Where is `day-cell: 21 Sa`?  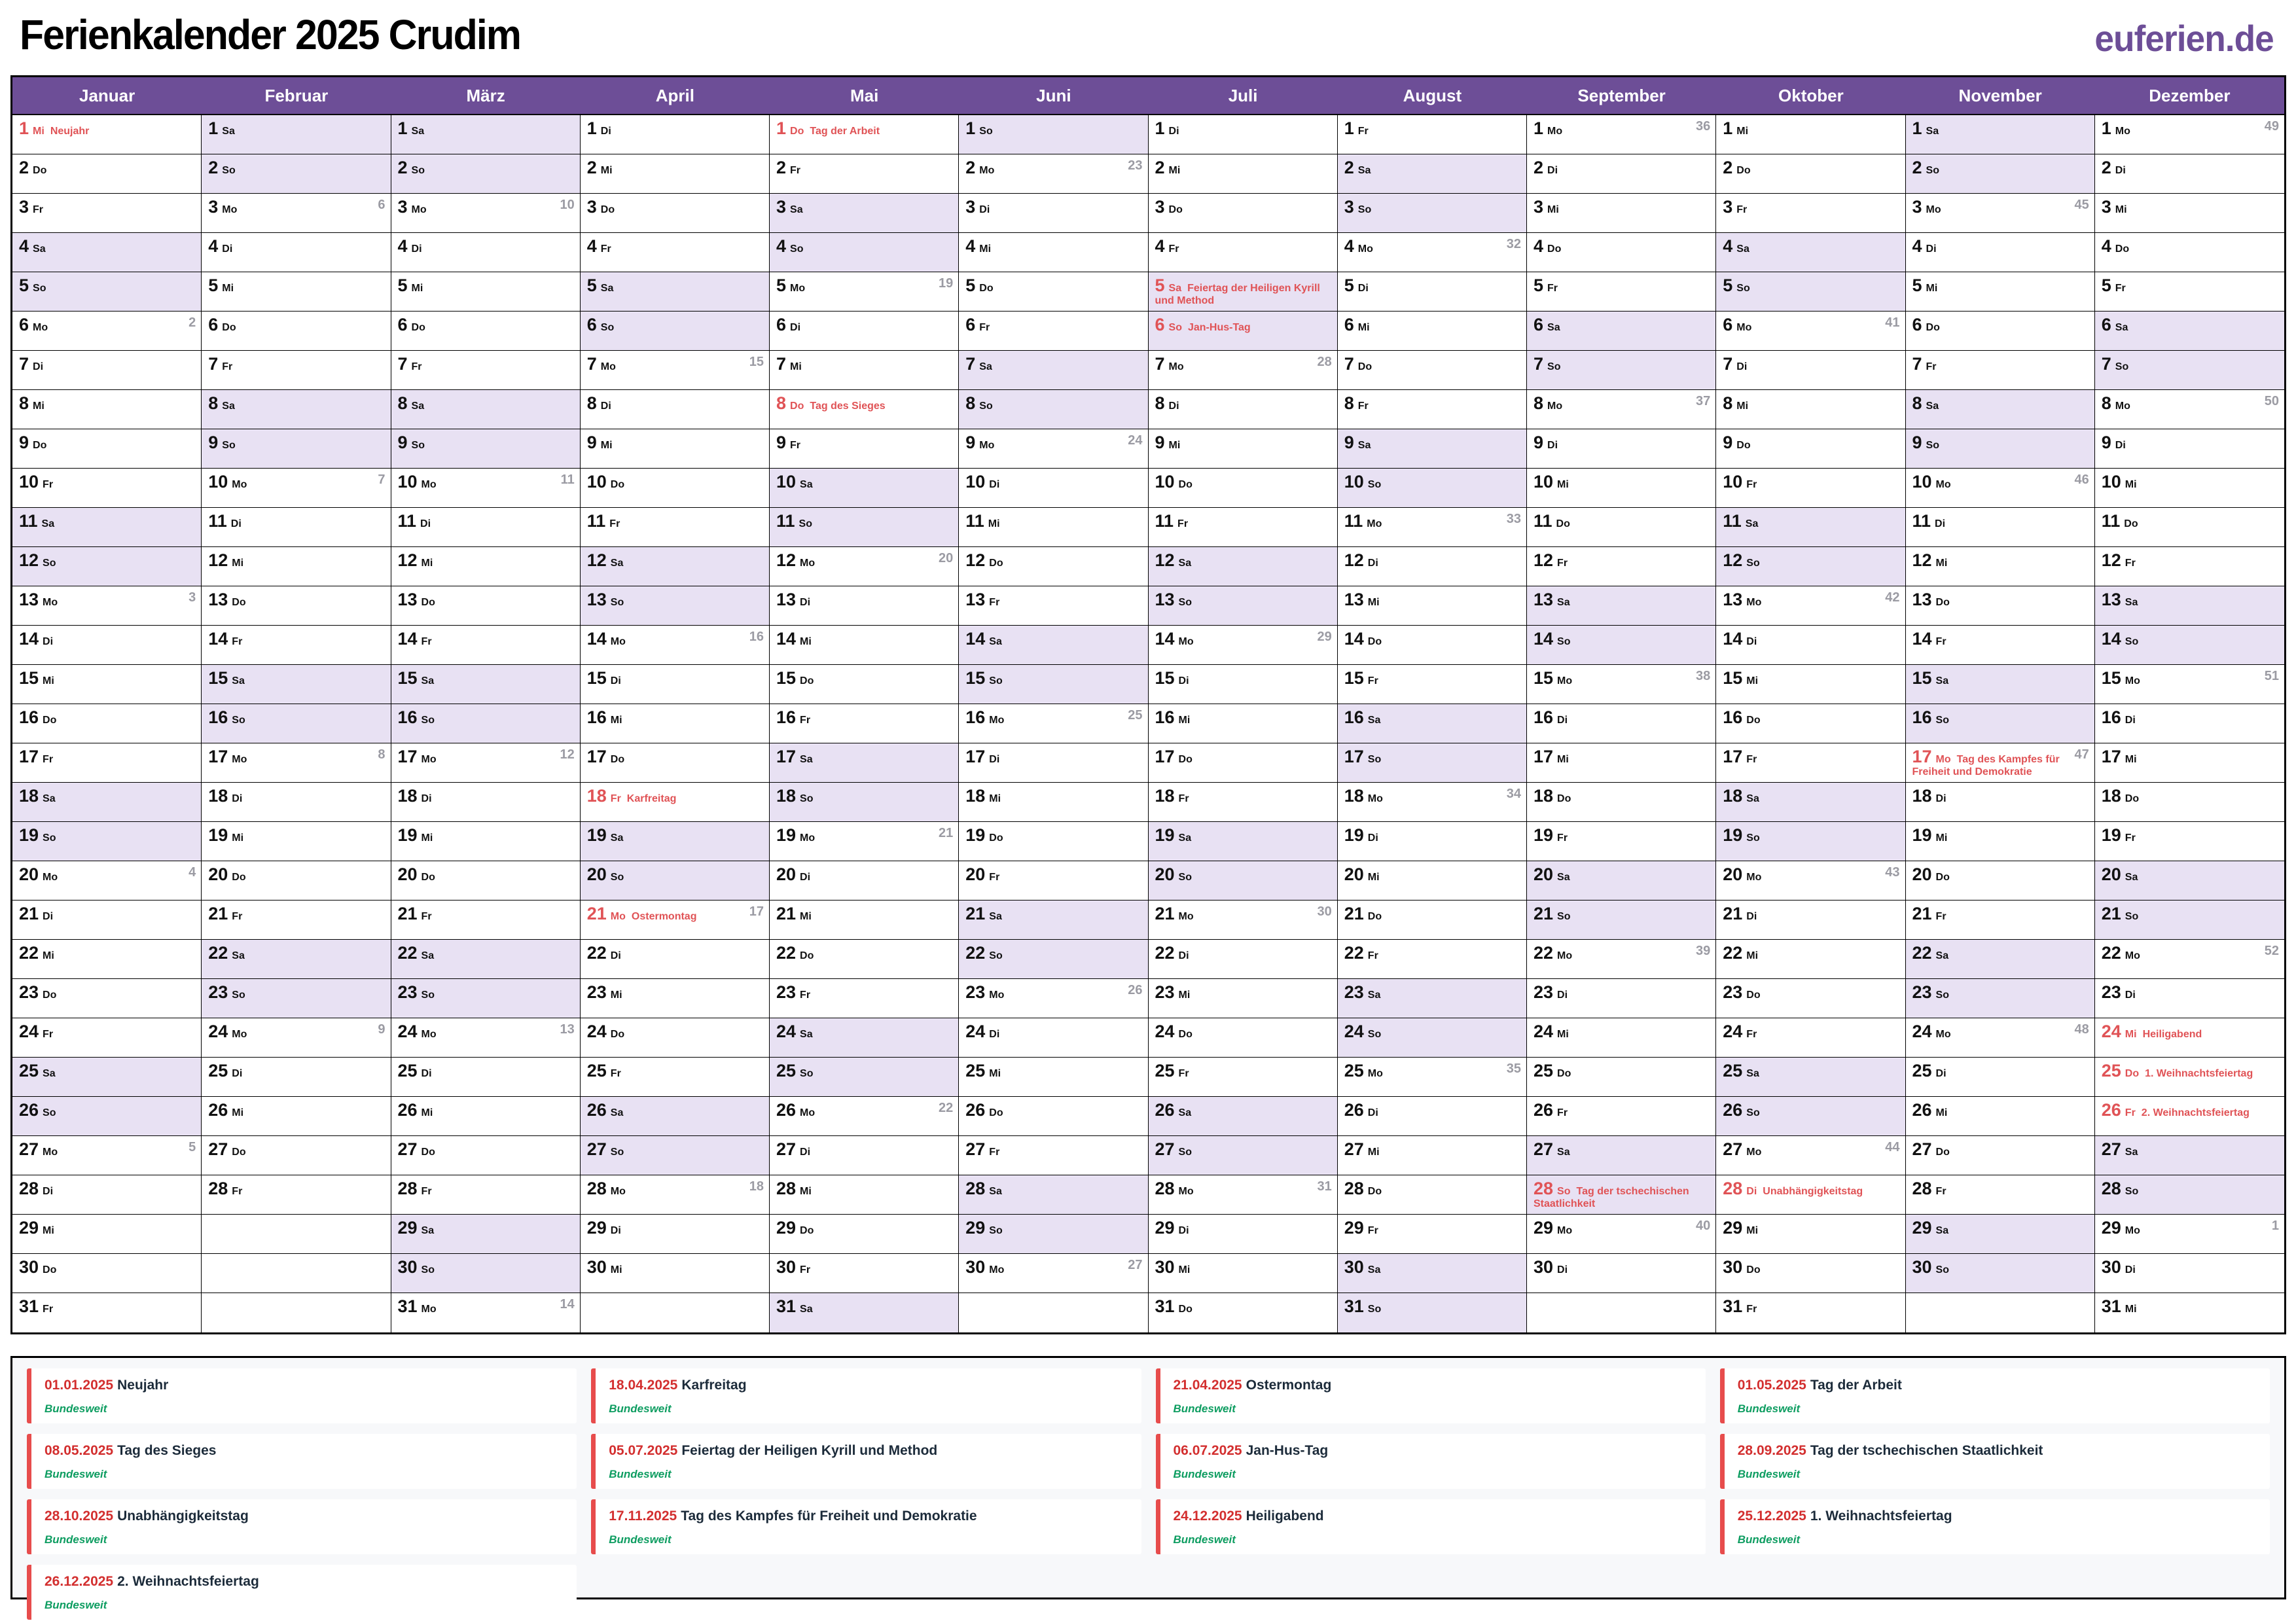 day-cell: 21 Sa is located at coordinates (1053, 920).